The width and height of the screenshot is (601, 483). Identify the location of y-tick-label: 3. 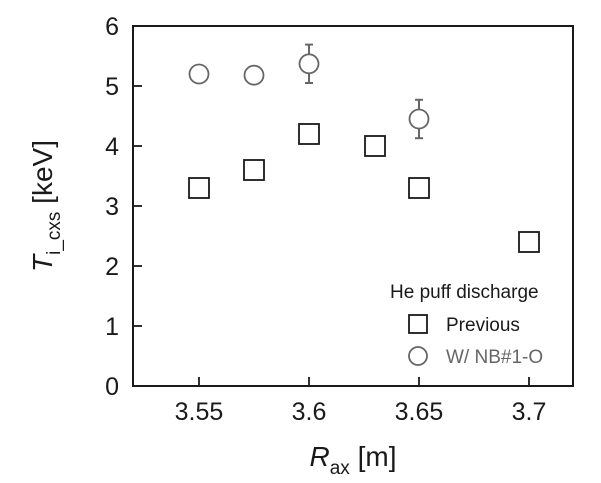
(112, 207).